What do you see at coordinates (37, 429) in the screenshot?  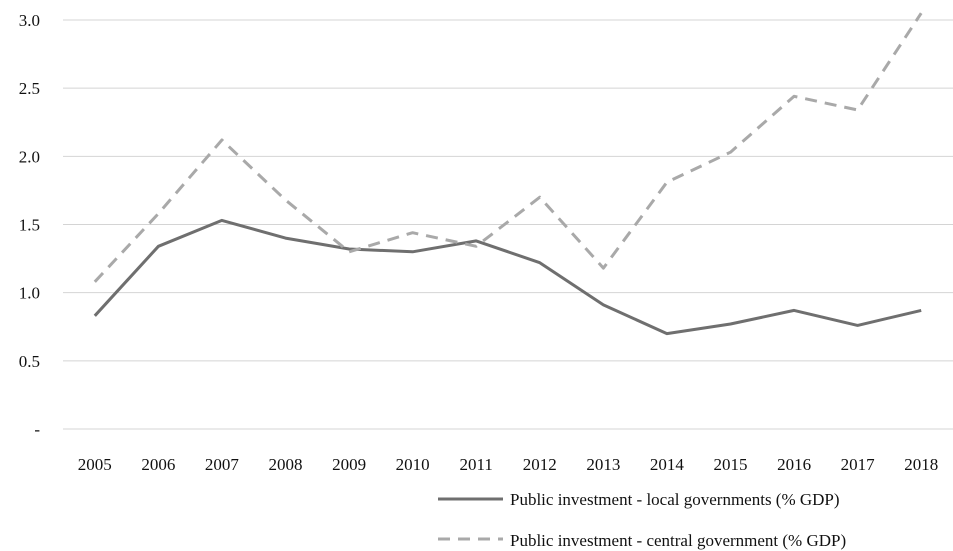 I see `y-tick-label: -` at bounding box center [37, 429].